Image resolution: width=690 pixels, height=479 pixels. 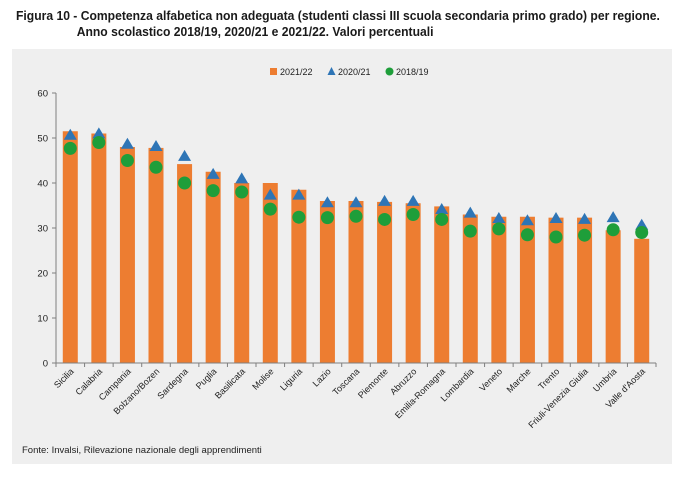 What do you see at coordinates (262, 378) in the screenshot?
I see `x-tick-label: Molise` at bounding box center [262, 378].